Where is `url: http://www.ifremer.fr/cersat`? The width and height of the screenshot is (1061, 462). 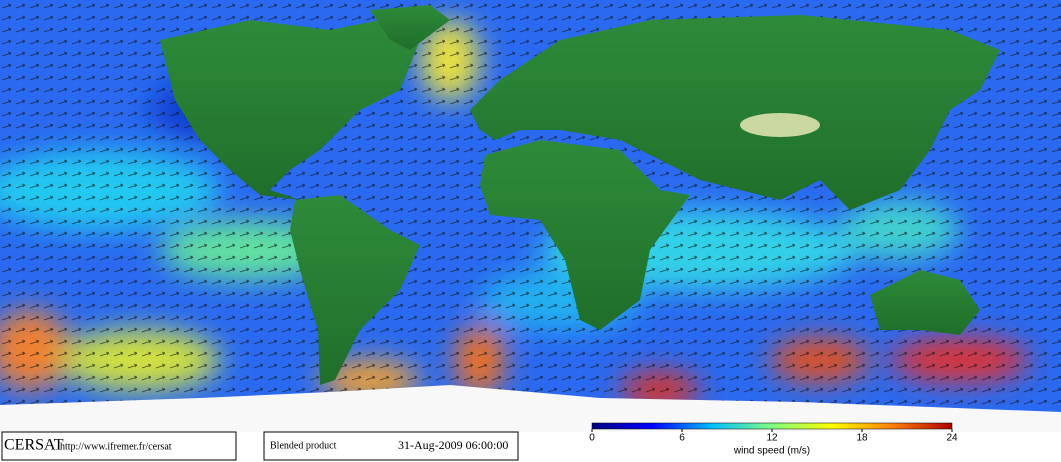
url: http://www.ifremer.fr/cersat is located at coordinates (116, 446).